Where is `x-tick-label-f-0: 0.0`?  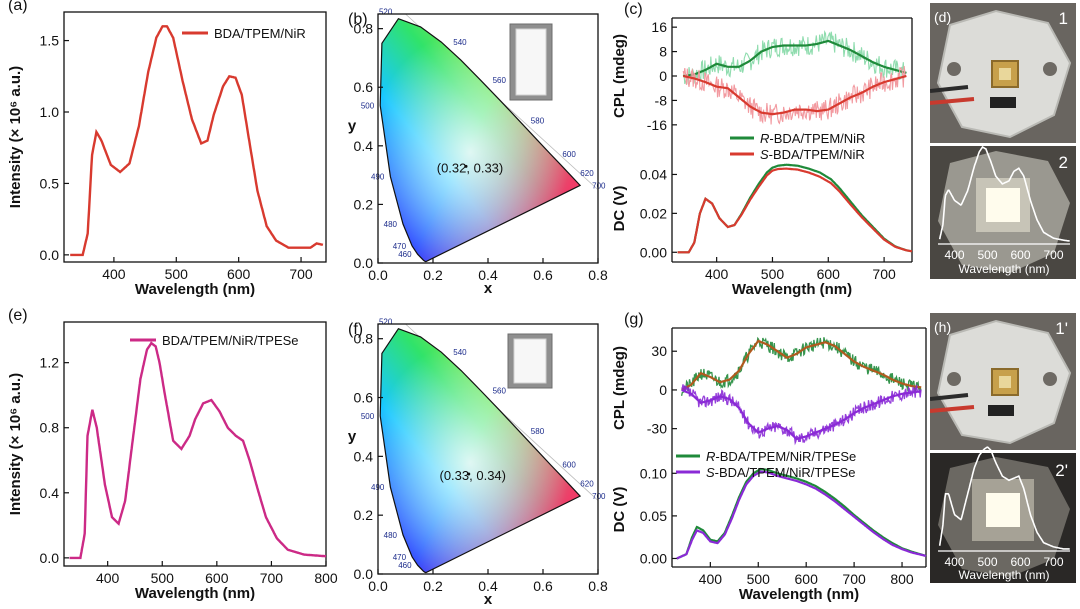 x-tick-label-f-0: 0.0 is located at coordinates (378, 586).